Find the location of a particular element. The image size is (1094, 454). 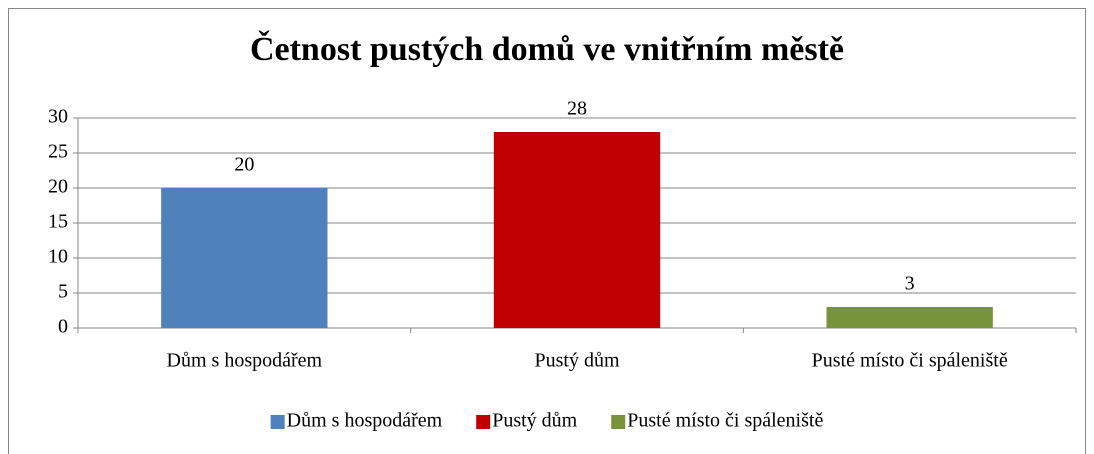

y-tick-label: 20 is located at coordinates (58, 187).